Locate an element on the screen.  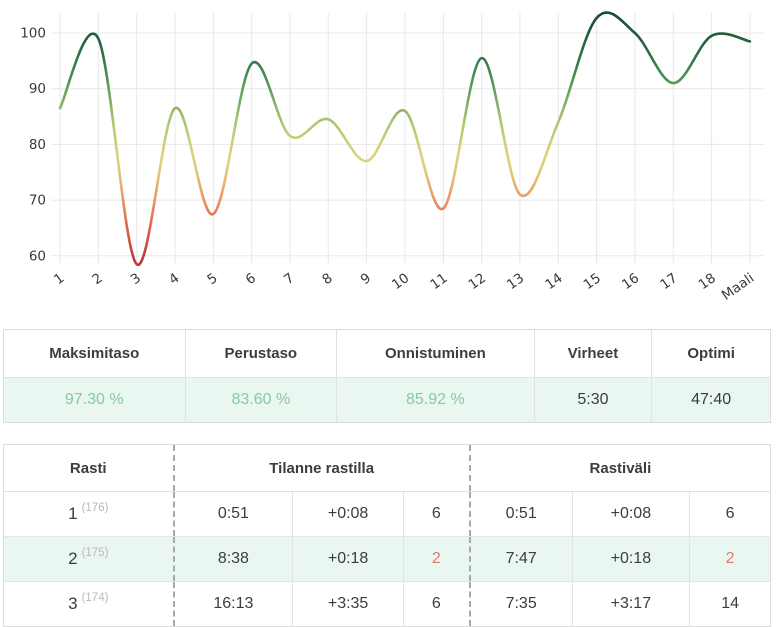
svg-text: 70 is located at coordinates (37, 201).